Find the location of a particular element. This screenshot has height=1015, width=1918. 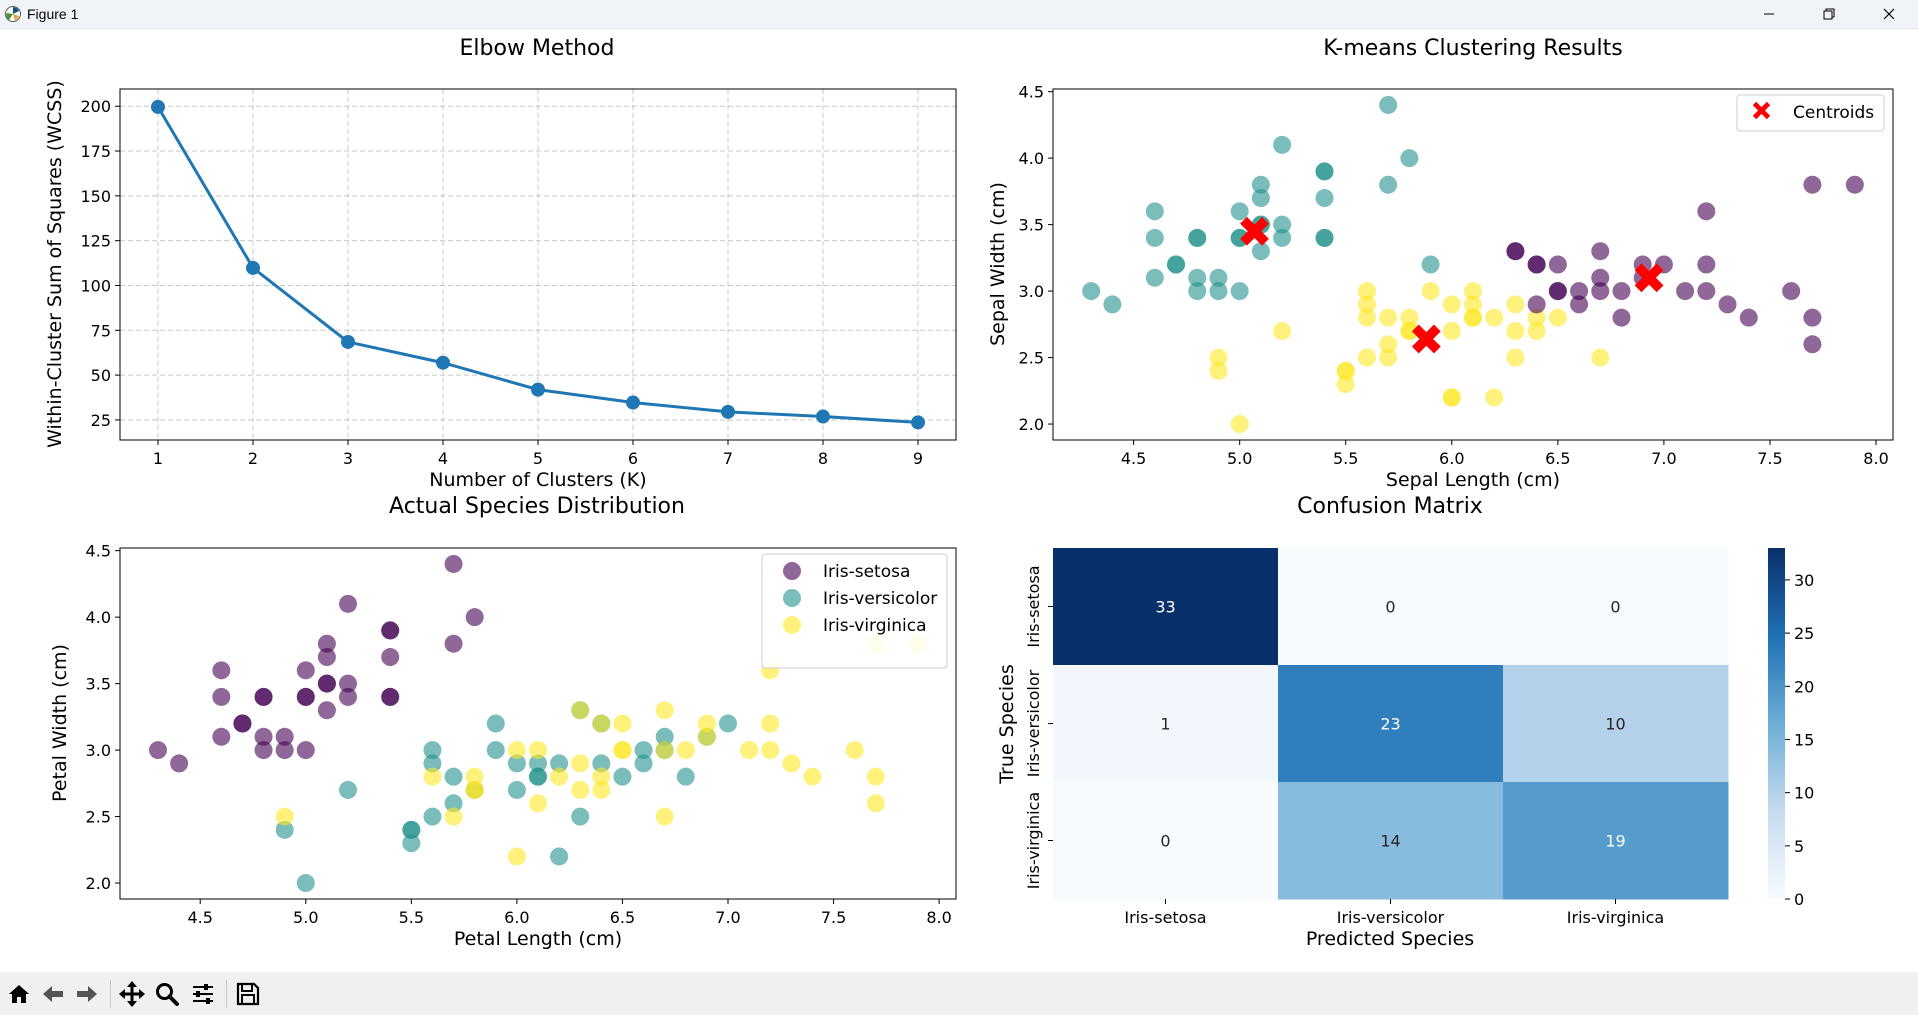

colorbar-tick-label: 10 is located at coordinates (1804, 793).